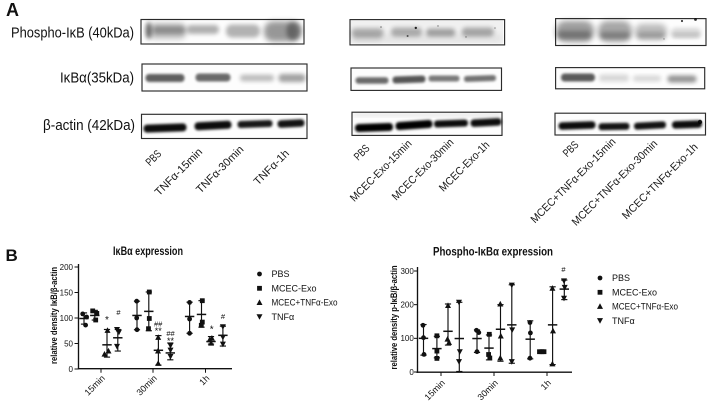 Image resolution: width=711 pixels, height=411 pixels. I want to click on svg-text: B, so click(12, 255).